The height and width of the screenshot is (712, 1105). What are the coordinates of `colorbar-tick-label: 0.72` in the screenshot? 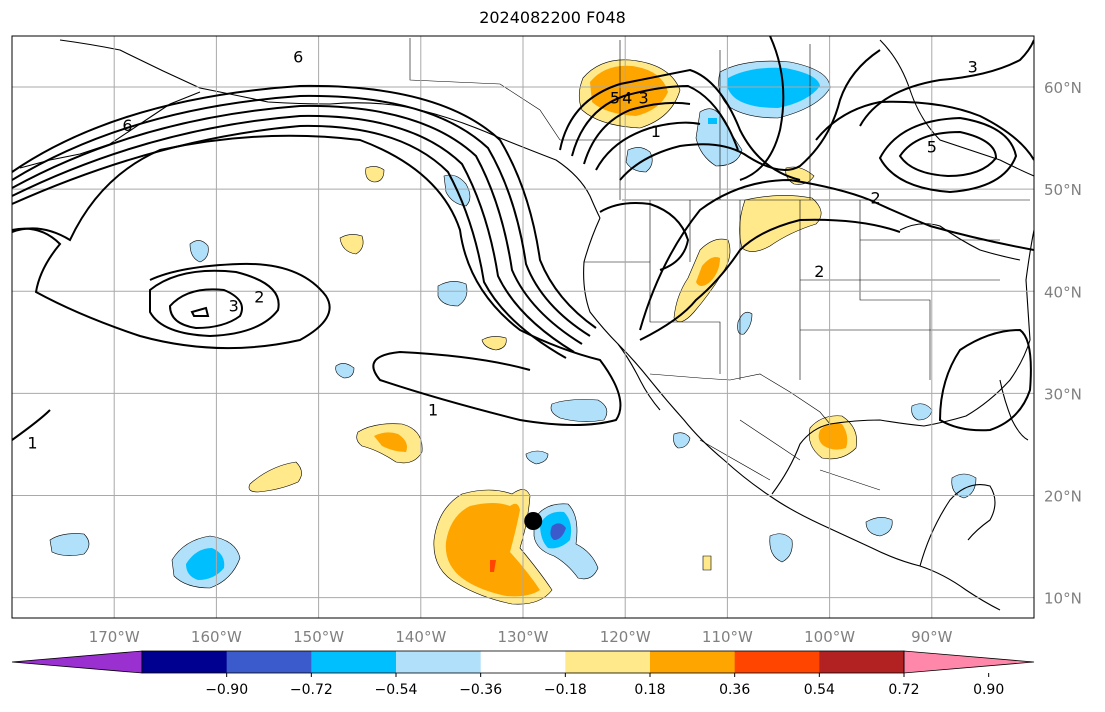 It's located at (903, 690).